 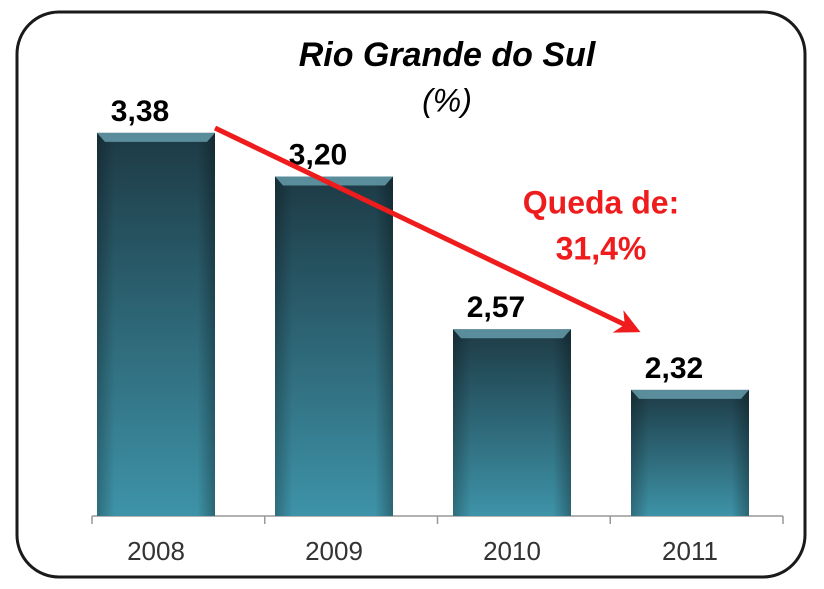 What do you see at coordinates (674, 368) in the screenshot?
I see `value-label: 2,32` at bounding box center [674, 368].